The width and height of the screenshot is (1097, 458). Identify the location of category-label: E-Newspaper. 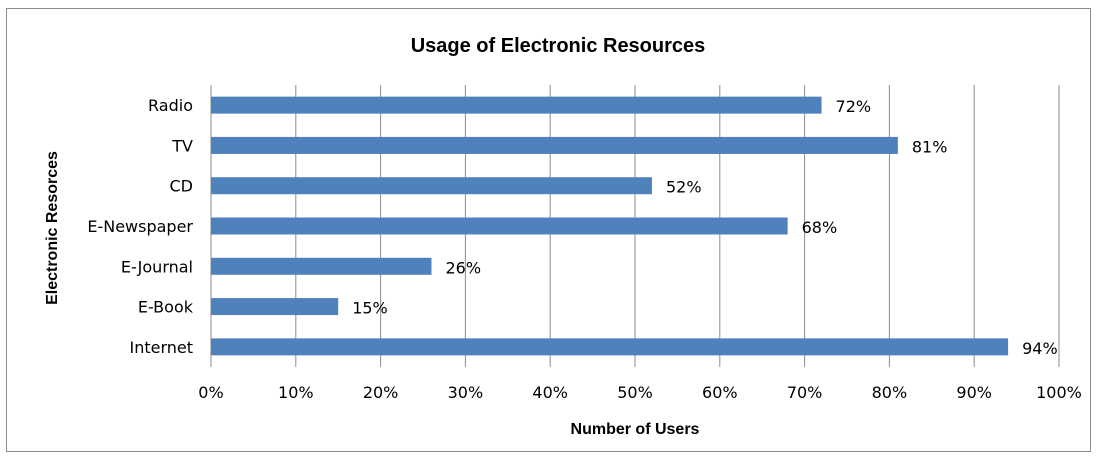
(140, 226).